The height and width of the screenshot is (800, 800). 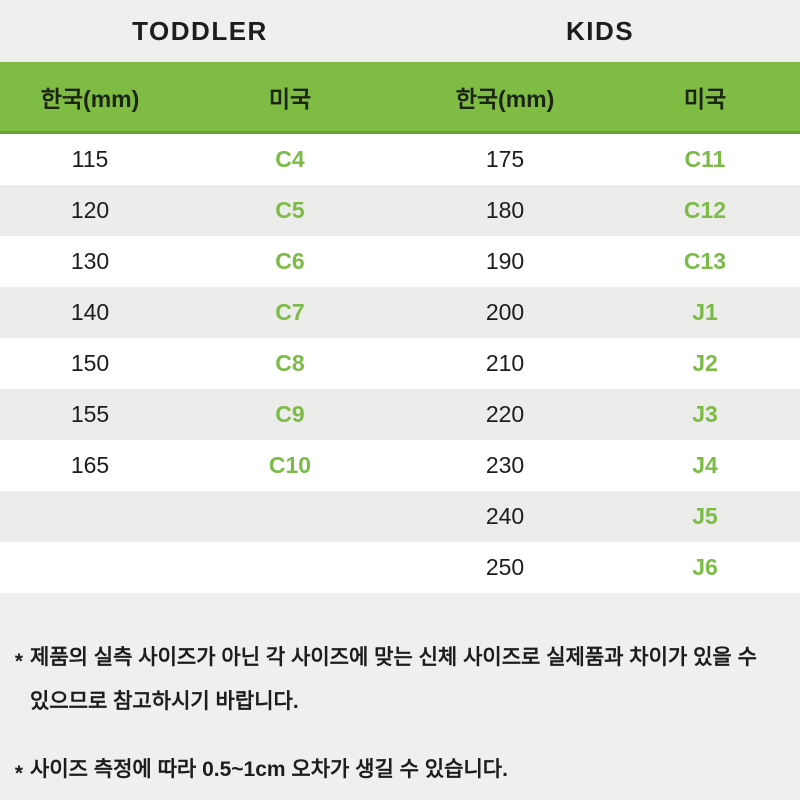 What do you see at coordinates (505, 312) in the screenshot?
I see `kids-kr-cell: 200` at bounding box center [505, 312].